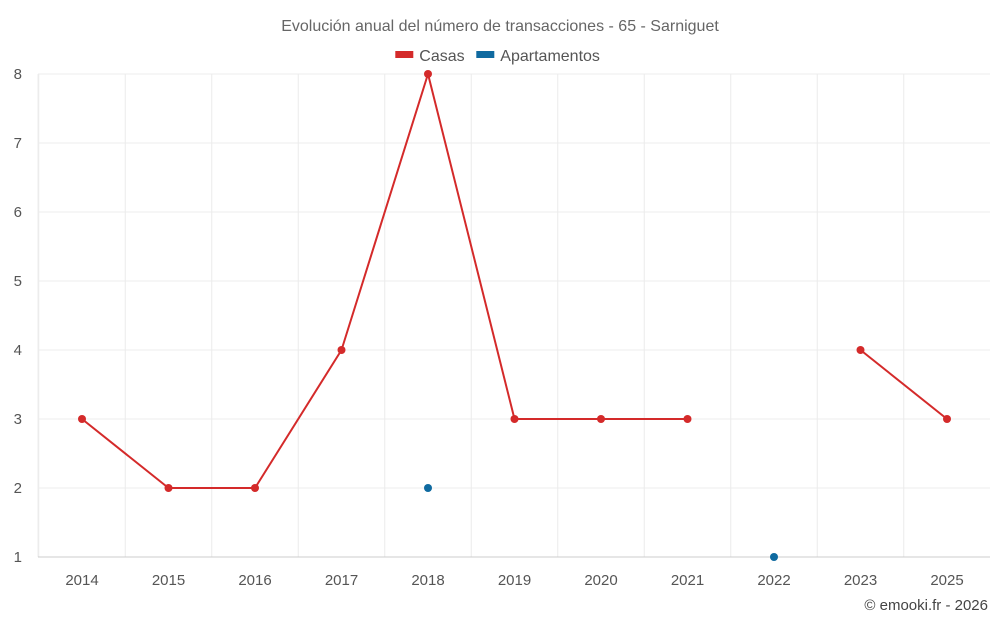 The image size is (1000, 625). What do you see at coordinates (254, 580) in the screenshot?
I see `x-tick-label: 2016` at bounding box center [254, 580].